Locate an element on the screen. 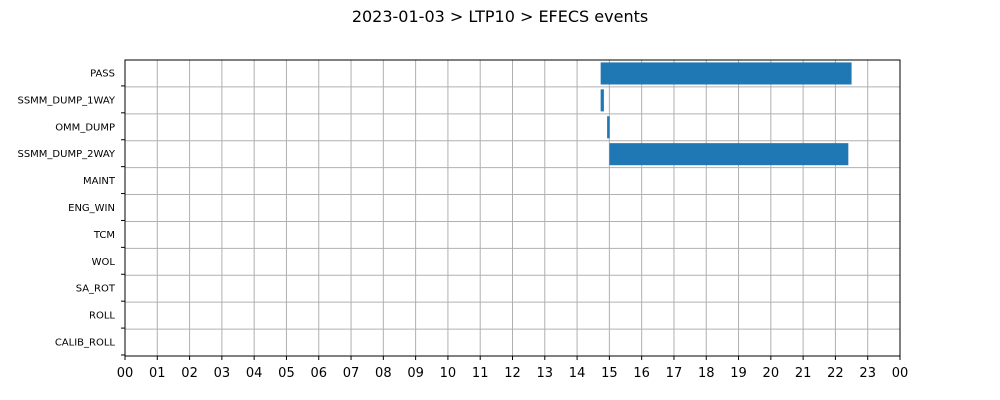 Image resolution: width=1000 pixels, height=400 pixels. x-tick-label: 08 is located at coordinates (383, 373).